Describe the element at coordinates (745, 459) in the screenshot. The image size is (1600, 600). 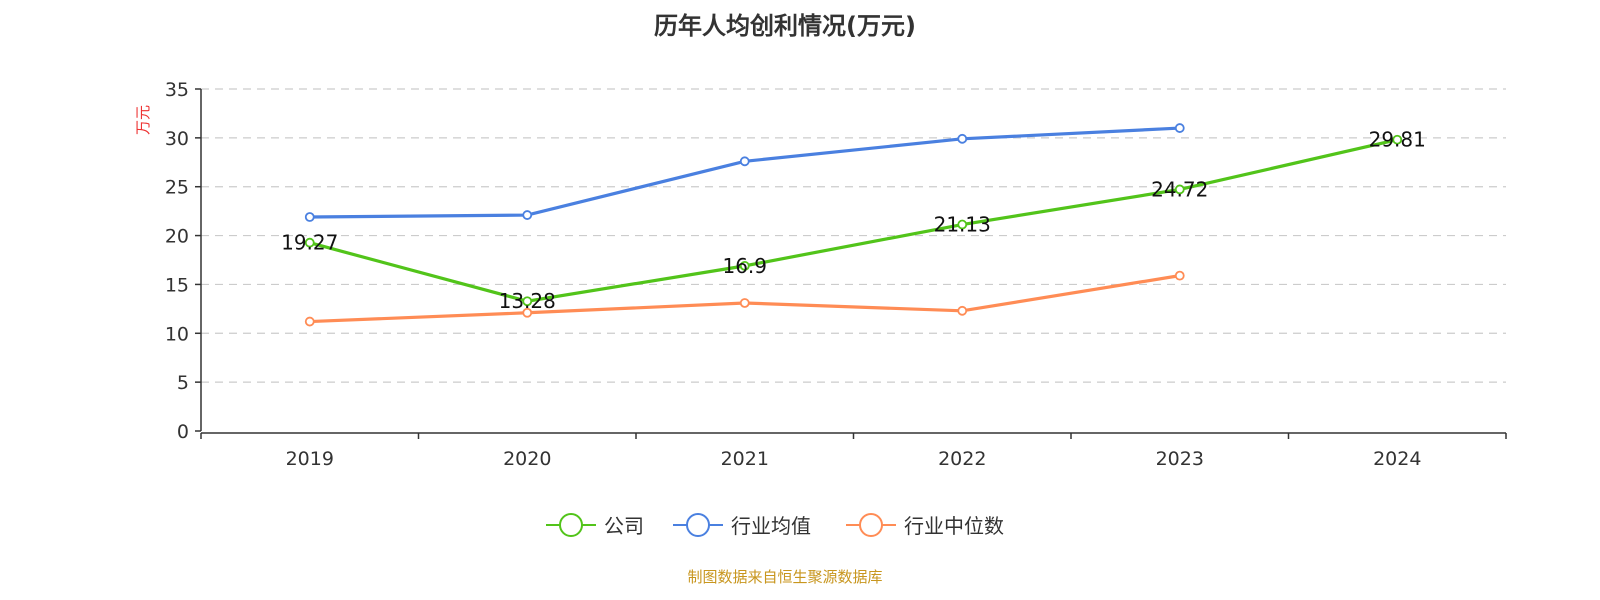
I see `x-tick-label: 2021` at that location.